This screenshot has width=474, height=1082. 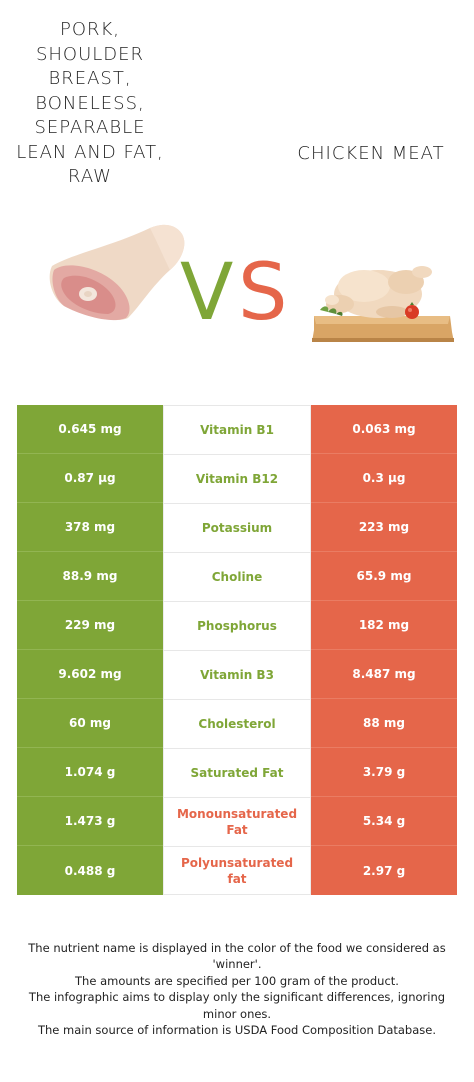 I want to click on right-value: 65.9 mg, so click(x=384, y=576).